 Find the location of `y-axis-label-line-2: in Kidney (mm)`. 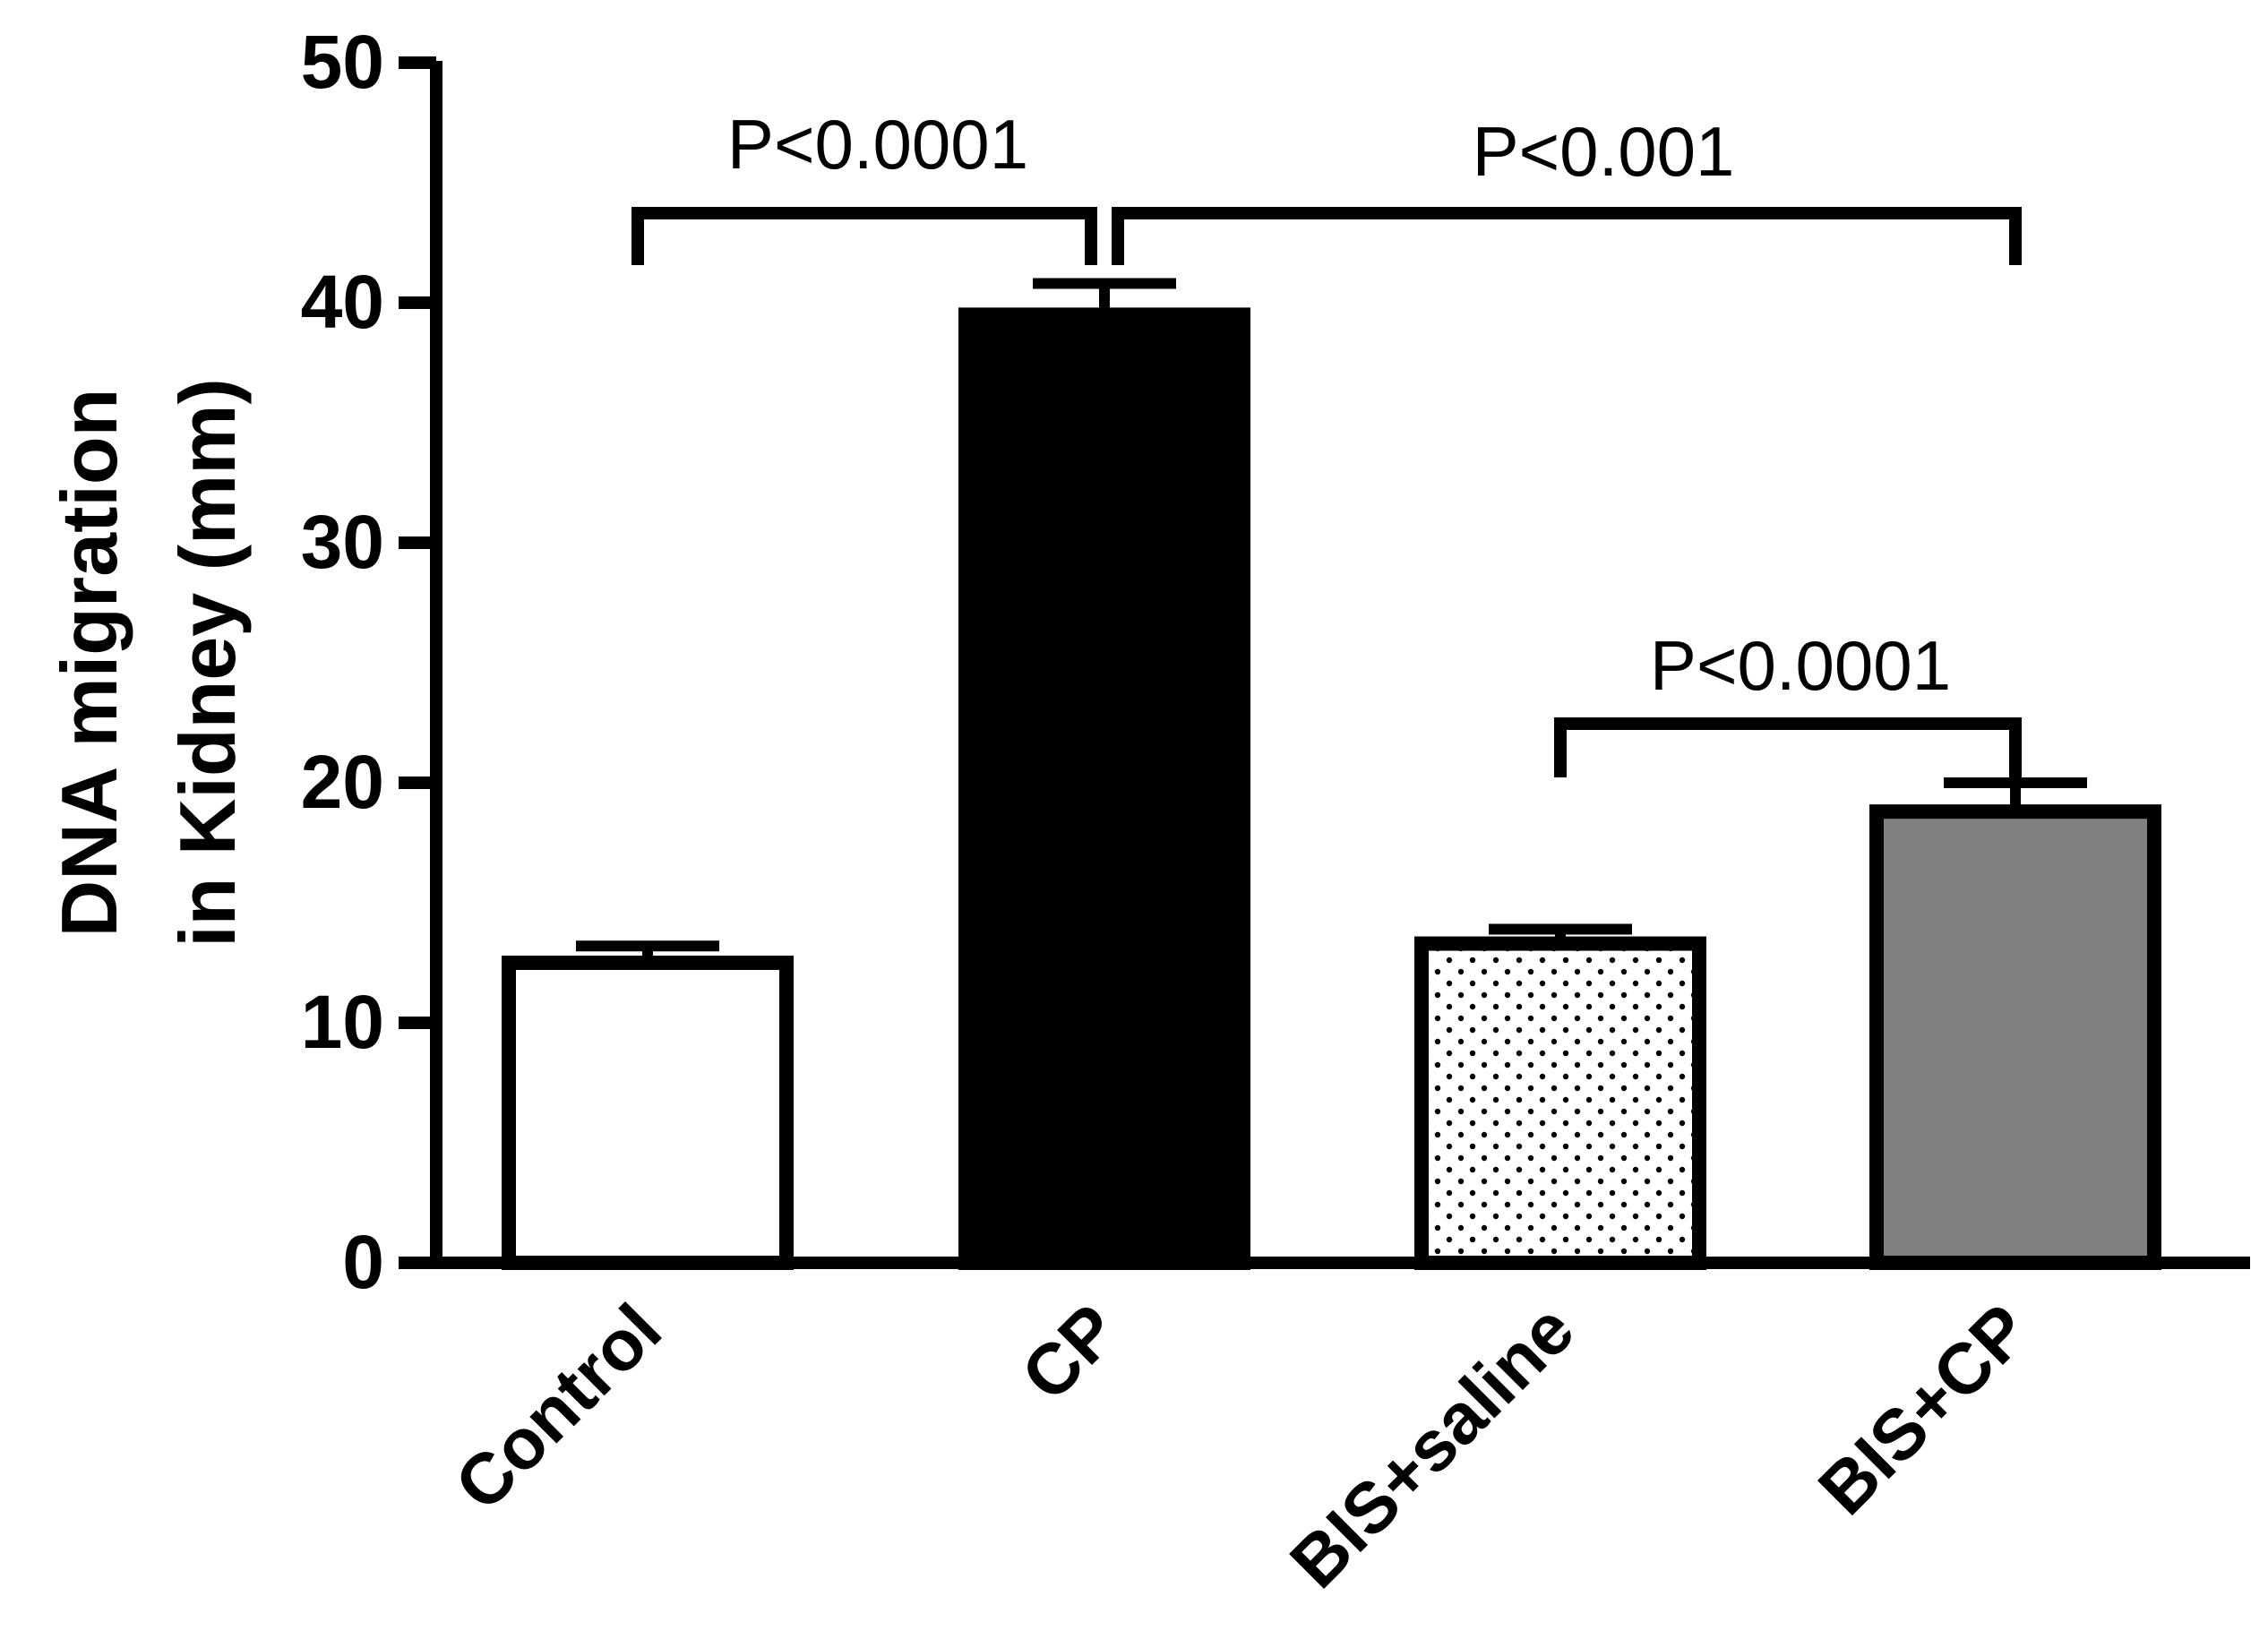

y-axis-label-line-2: in Kidney (mm) is located at coordinates (208, 663).